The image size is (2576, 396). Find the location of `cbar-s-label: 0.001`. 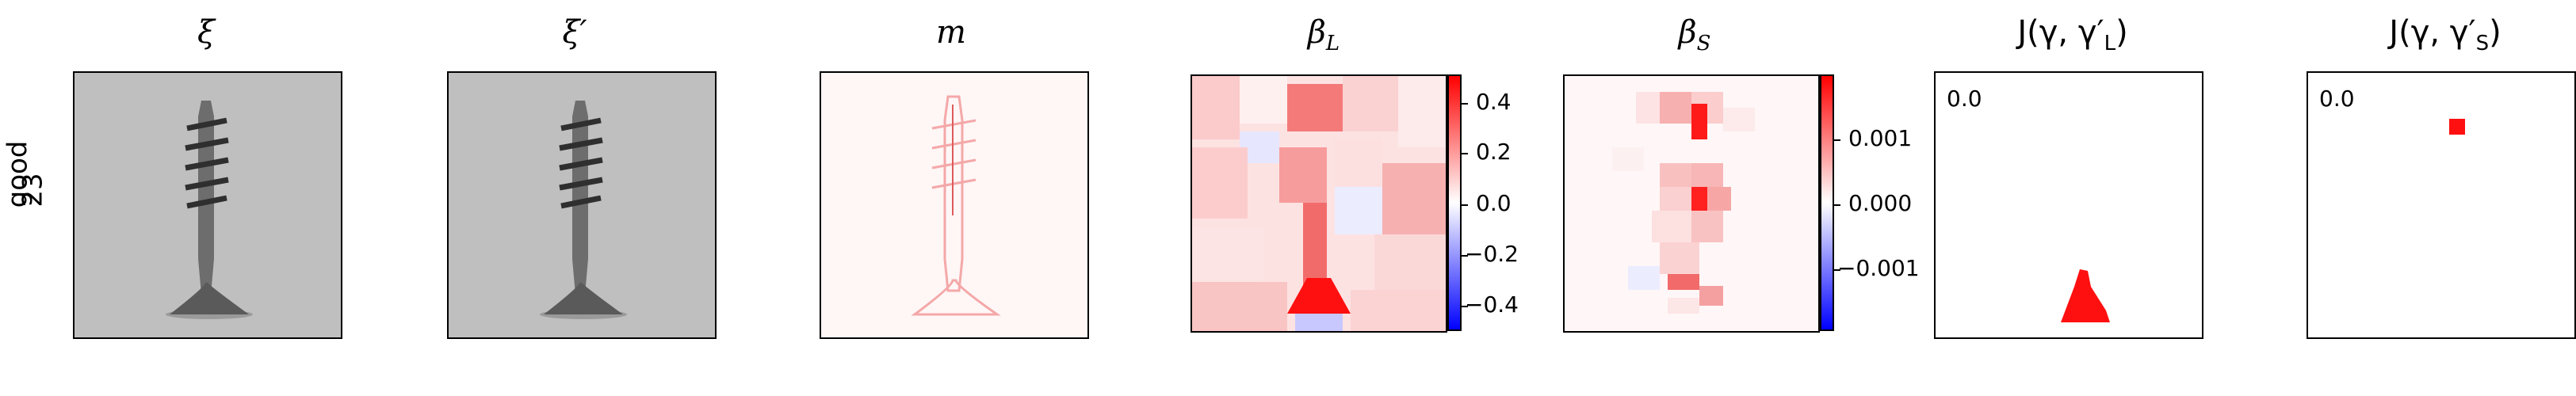

cbar-s-label: 0.001 is located at coordinates (1881, 138).